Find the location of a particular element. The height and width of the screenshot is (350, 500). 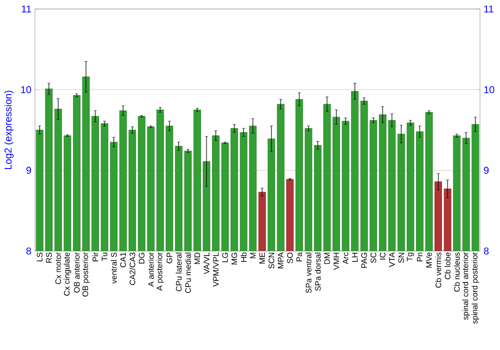

y-tick-label: 10 is located at coordinates (26, 90).